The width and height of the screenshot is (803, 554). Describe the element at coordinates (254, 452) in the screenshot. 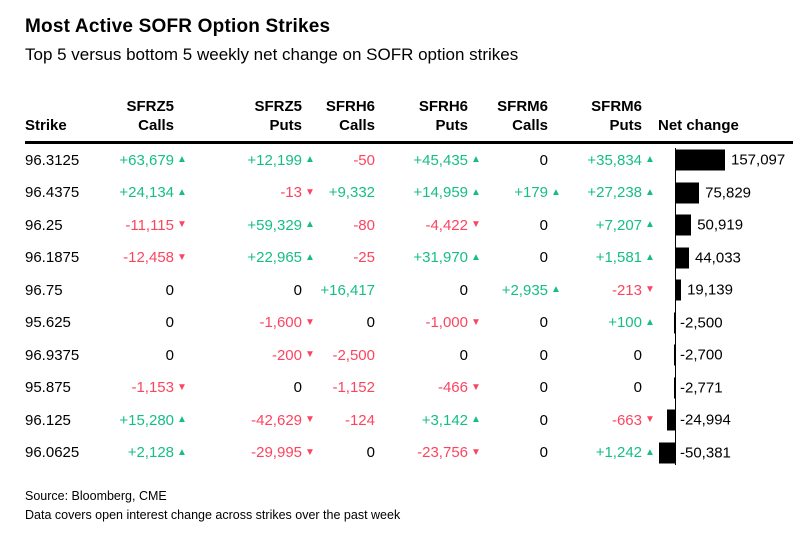

I see `change-cell: -29,995 ▼` at that location.